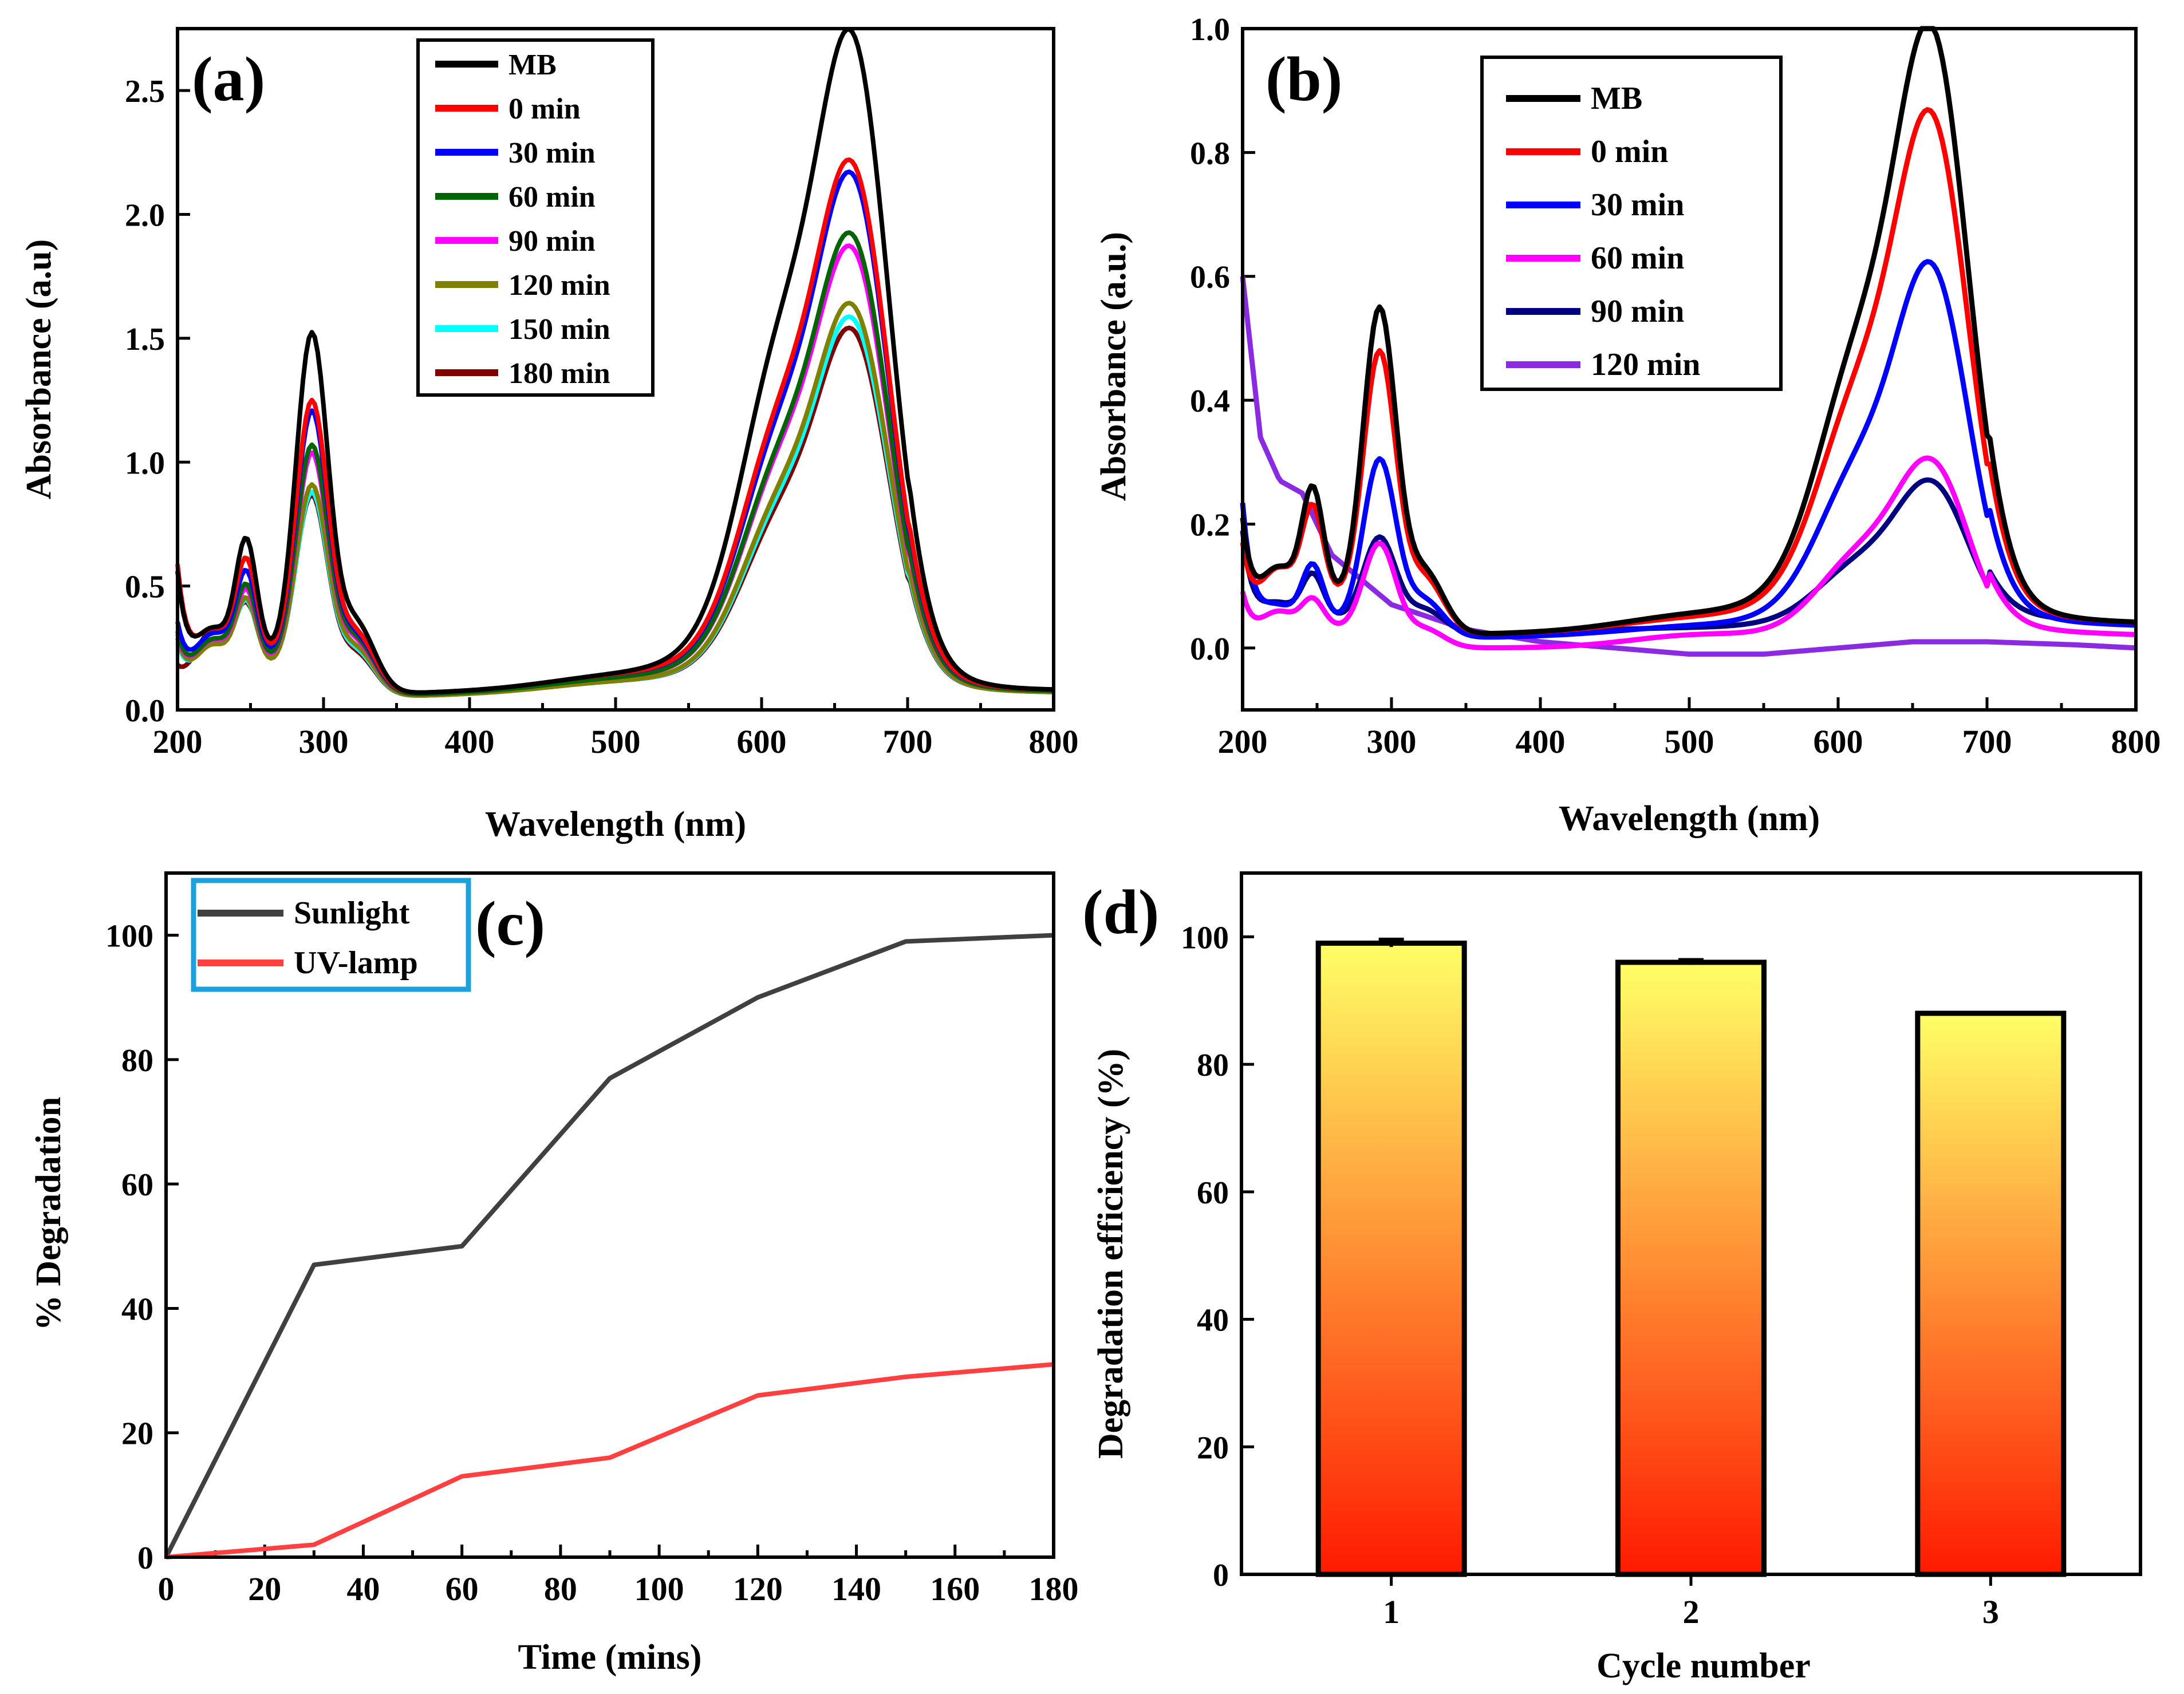 The width and height of the screenshot is (2184, 1694). Describe the element at coordinates (609, 1460) in the screenshot. I see `series-line-UV-lamp` at that location.